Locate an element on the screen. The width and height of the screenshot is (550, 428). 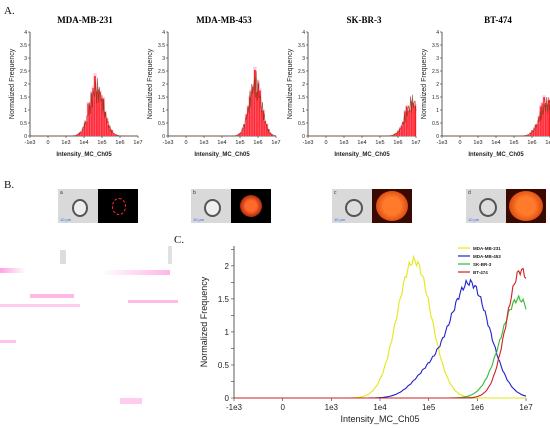
image-letter: c is located at coordinates (335, 193).